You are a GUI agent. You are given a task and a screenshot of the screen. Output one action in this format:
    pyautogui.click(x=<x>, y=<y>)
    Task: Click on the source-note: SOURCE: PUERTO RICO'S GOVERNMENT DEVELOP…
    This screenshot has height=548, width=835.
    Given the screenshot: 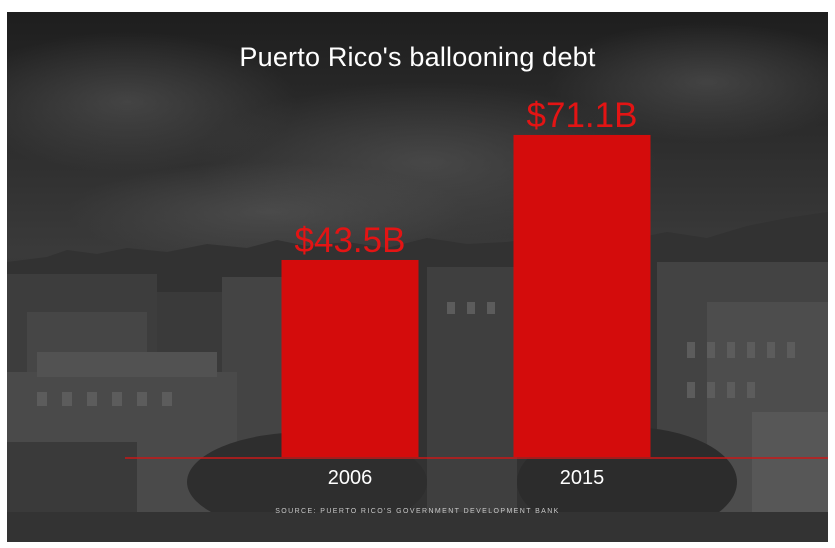 What is the action you would take?
    pyautogui.click(x=417, y=511)
    